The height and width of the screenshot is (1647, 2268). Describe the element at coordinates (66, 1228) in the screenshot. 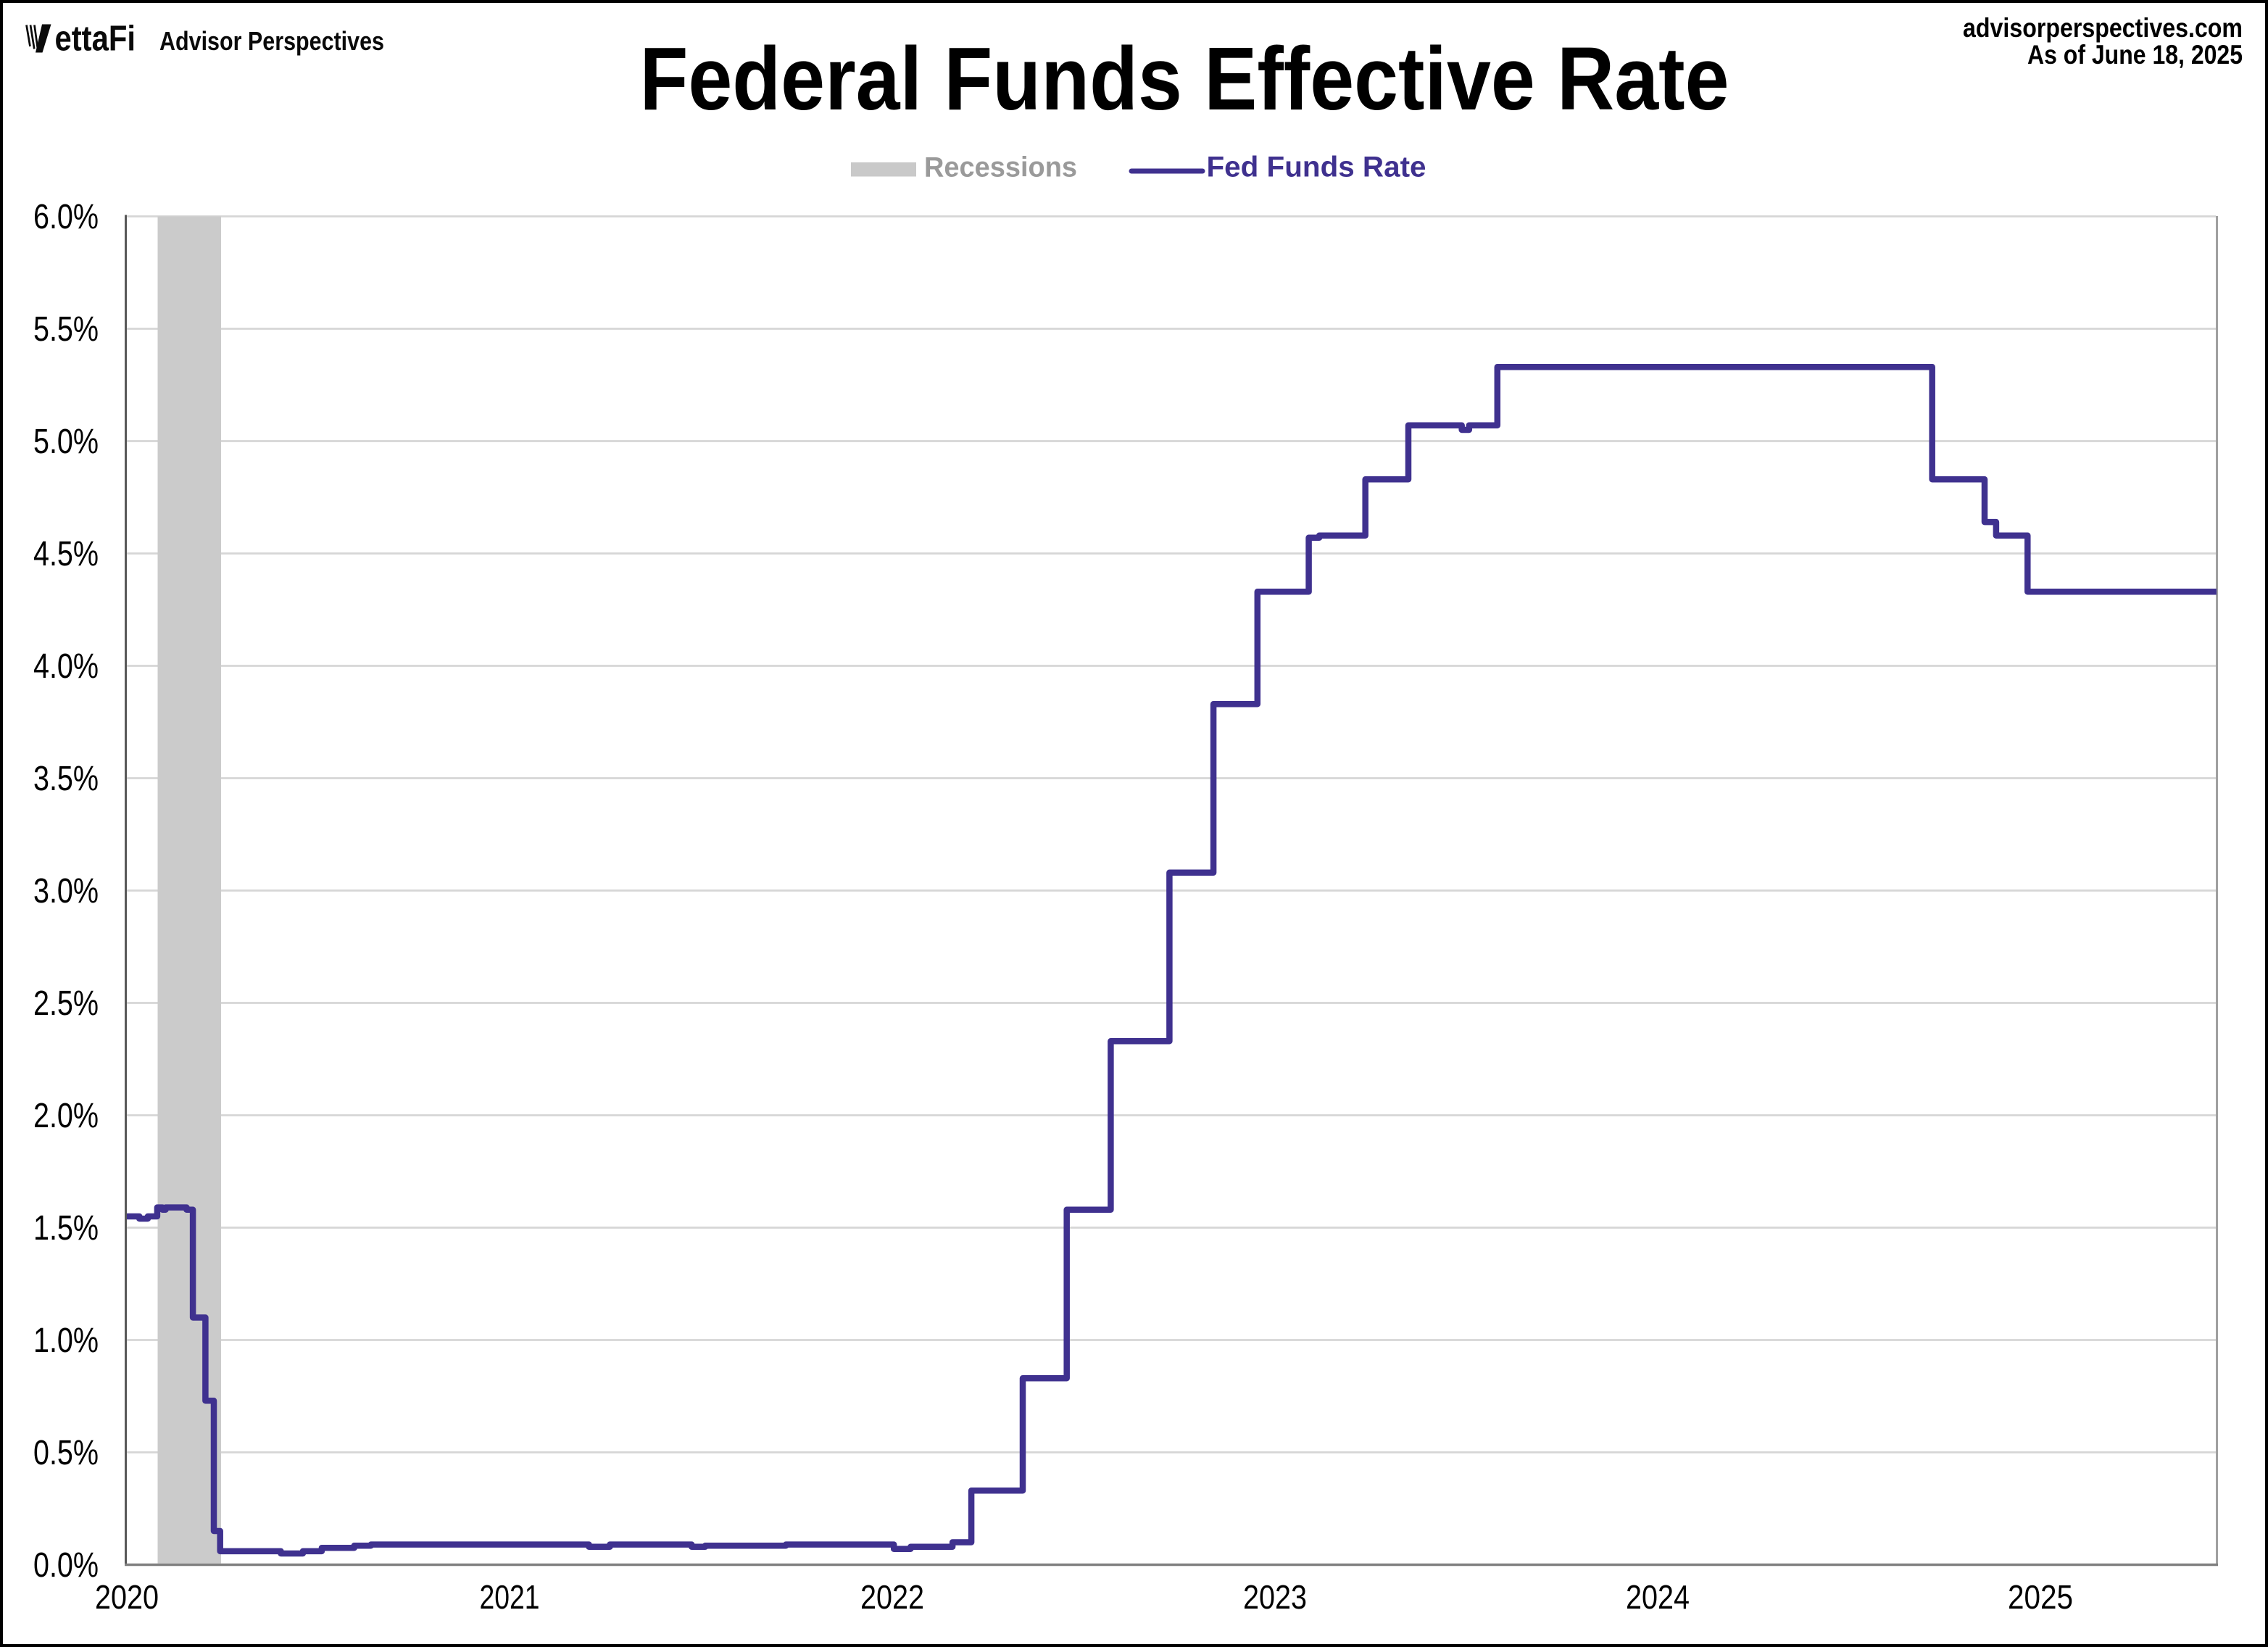

I see `svg-text: 1.5%` at that location.